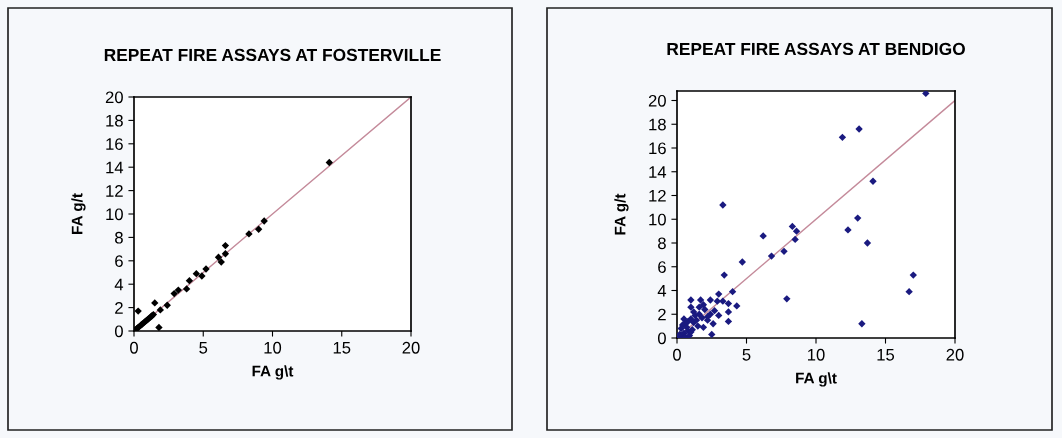  I want to click on chart-title: REPEAT FIRE ASSAYS AT BENDIGO, so click(816, 49).